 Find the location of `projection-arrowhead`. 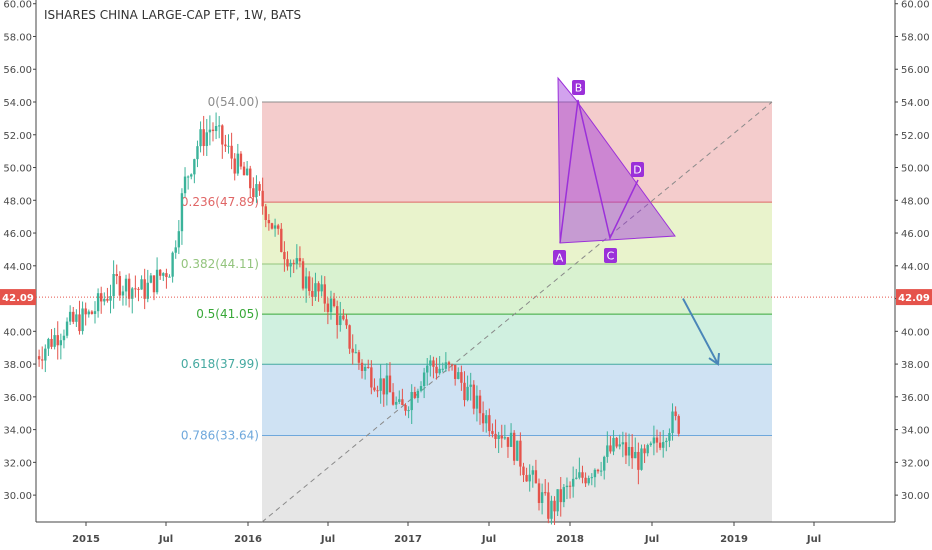

projection-arrowhead is located at coordinates (714, 359).